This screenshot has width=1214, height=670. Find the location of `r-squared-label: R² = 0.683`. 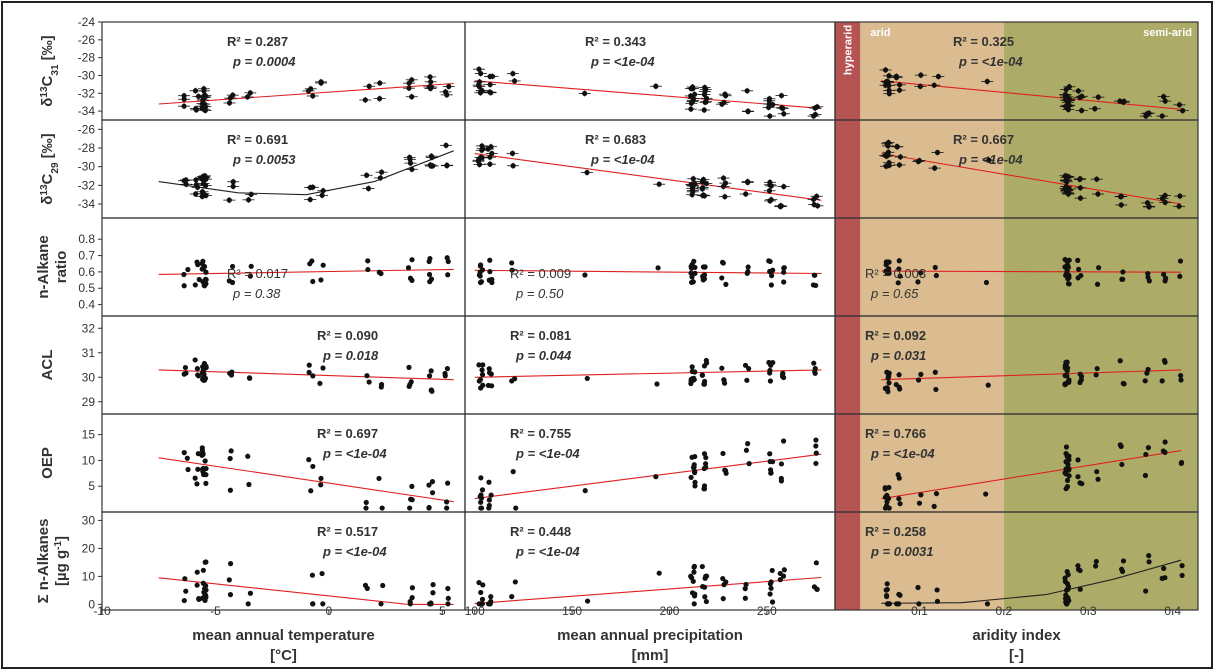

r-squared-label: R² = 0.683 is located at coordinates (615, 139).